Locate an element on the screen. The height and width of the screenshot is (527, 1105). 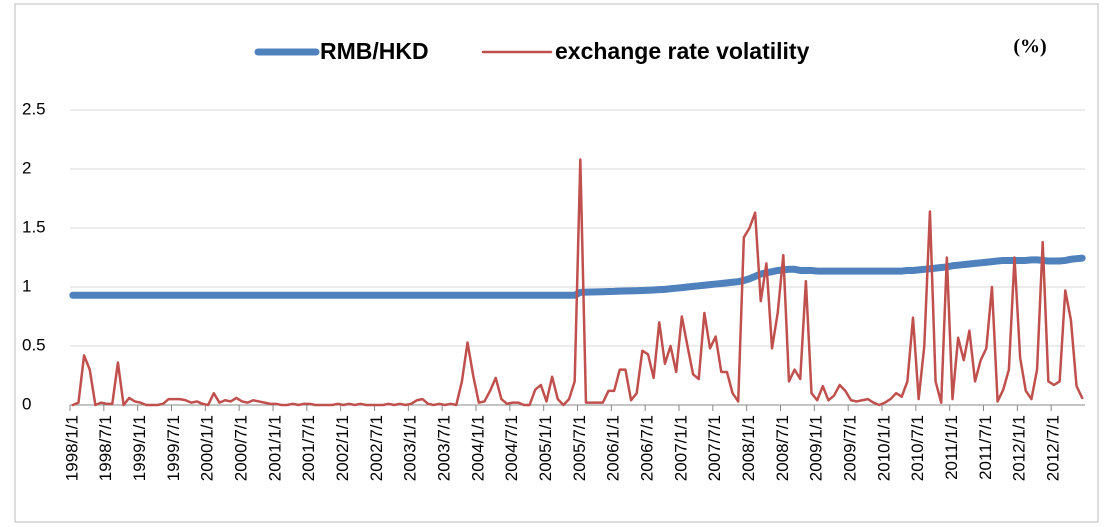
unit-label: (%) is located at coordinates (1029, 47).